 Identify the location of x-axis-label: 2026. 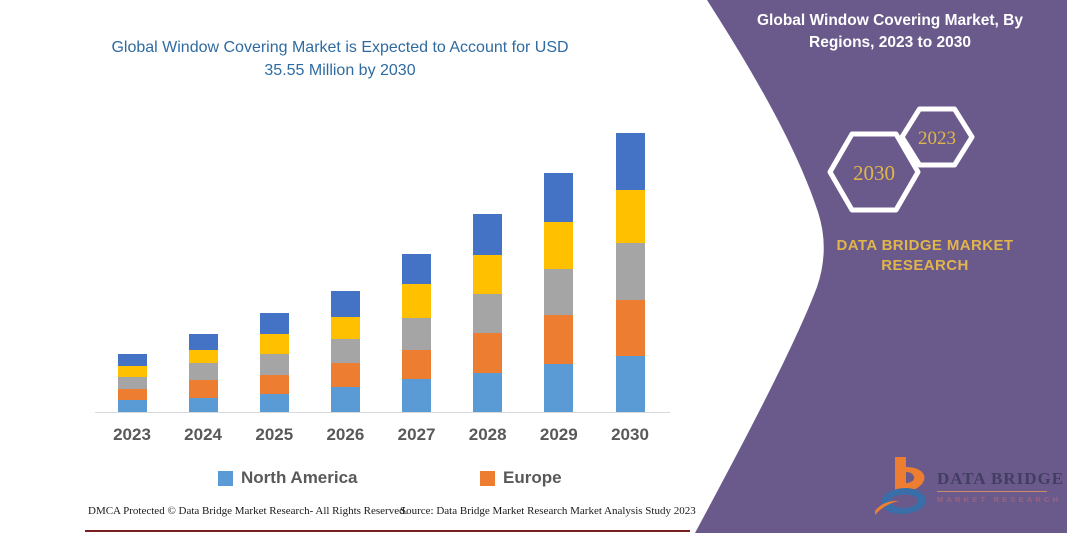
(345, 434).